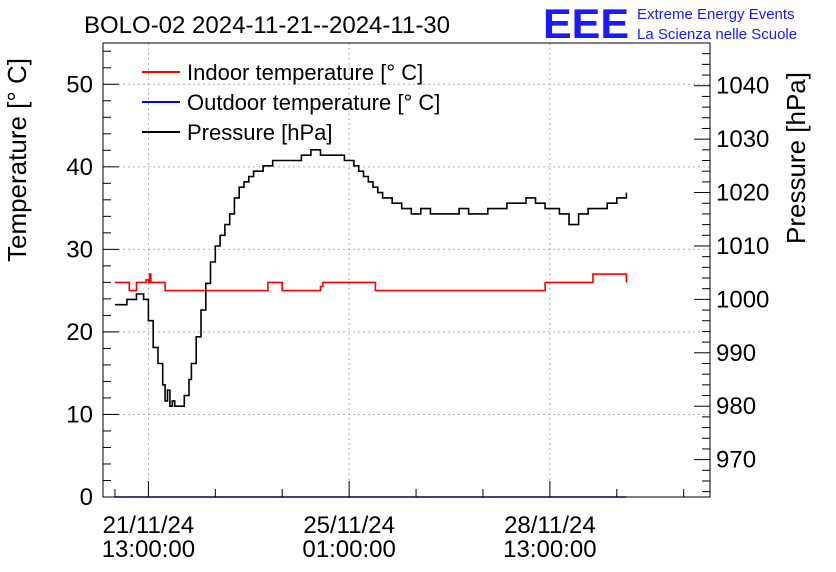 The image size is (836, 572). Describe the element at coordinates (313, 102) in the screenshot. I see `legend-entry: Outdoor temperature [° C]` at that location.